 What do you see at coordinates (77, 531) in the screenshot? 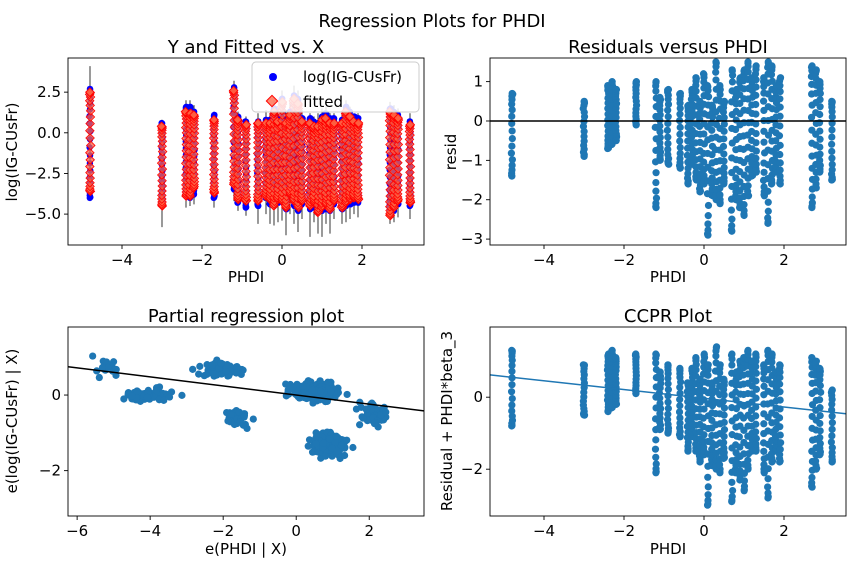
I see `x-tick-label: −6` at bounding box center [77, 531].